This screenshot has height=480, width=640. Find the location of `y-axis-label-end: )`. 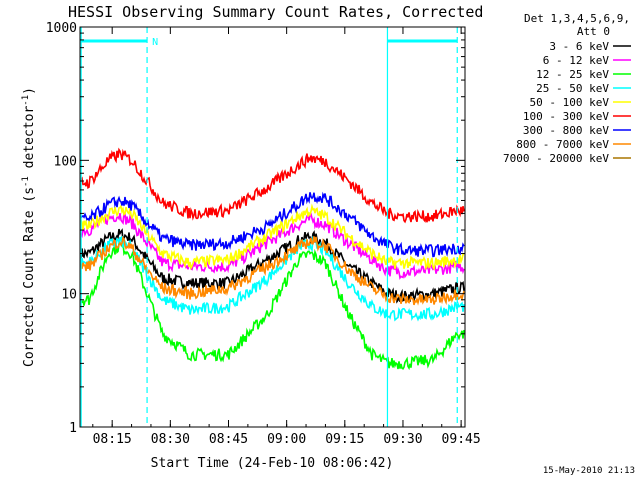

y-axis-label-end: ) is located at coordinates (29, 91).